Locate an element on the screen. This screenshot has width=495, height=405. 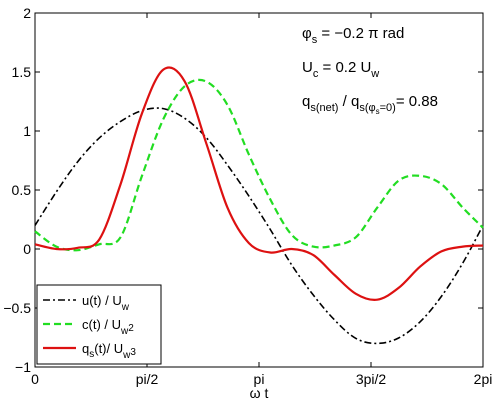
x-tick-label: pi is located at coordinates (259, 379).